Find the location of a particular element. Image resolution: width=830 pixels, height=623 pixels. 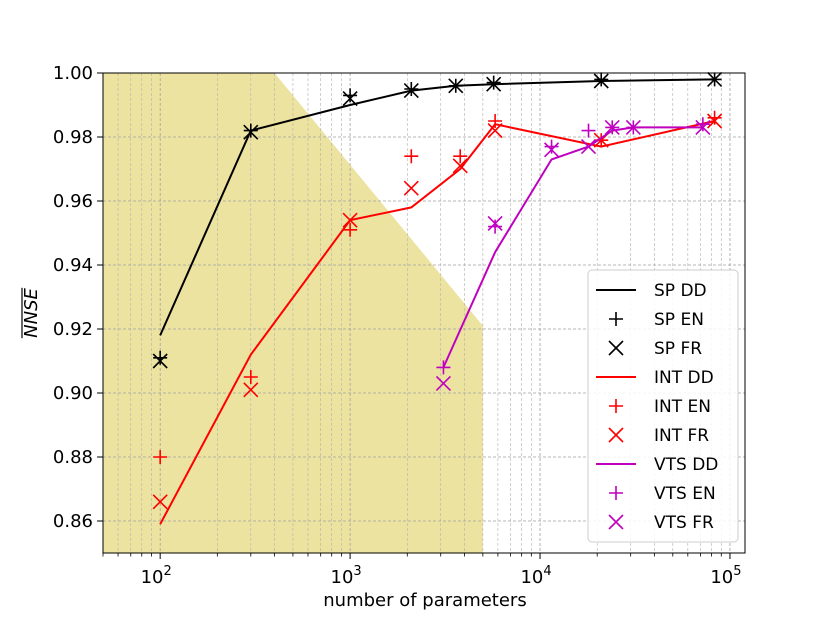

y-axis-label: NNSE is located at coordinates (31, 313).